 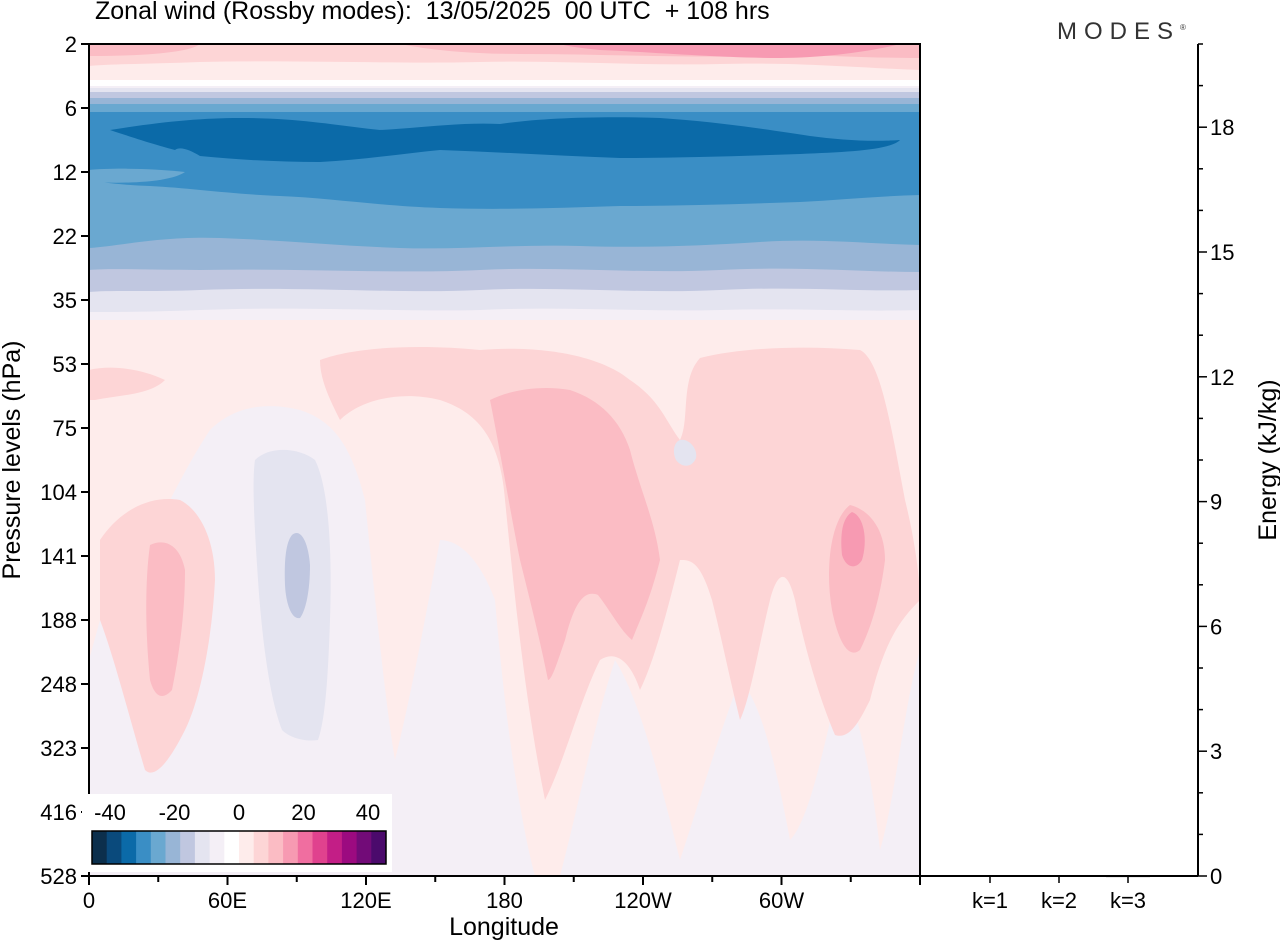 I want to click on energy-x-label: k=2, so click(x=1059, y=900).